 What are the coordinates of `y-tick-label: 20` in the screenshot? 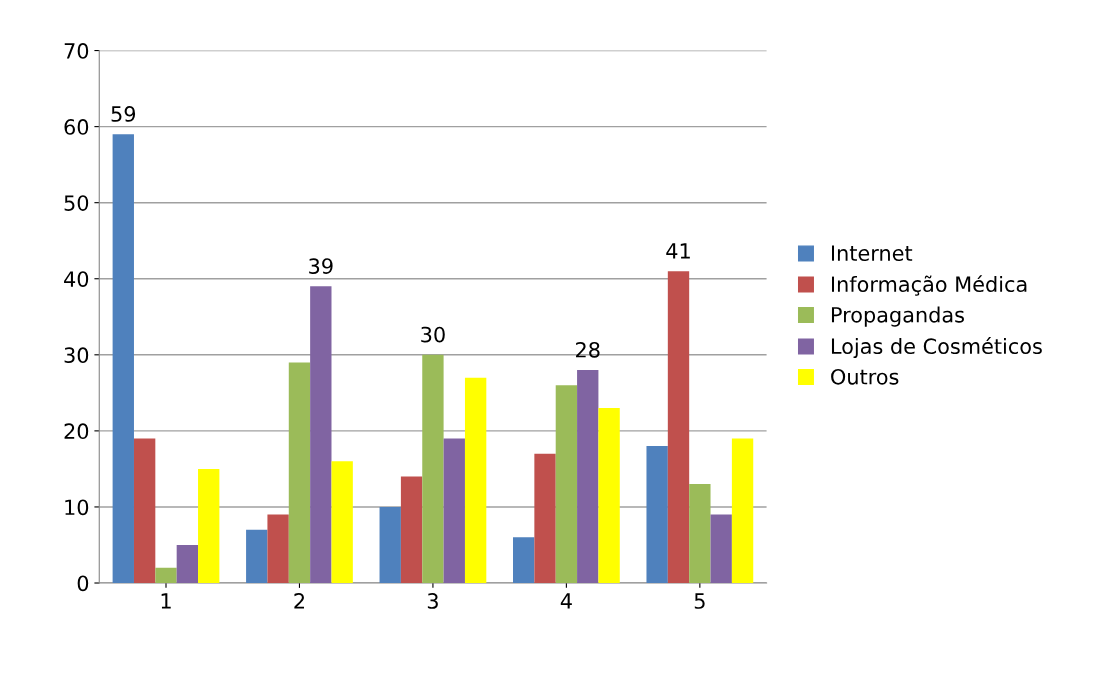 It's located at (76, 431).